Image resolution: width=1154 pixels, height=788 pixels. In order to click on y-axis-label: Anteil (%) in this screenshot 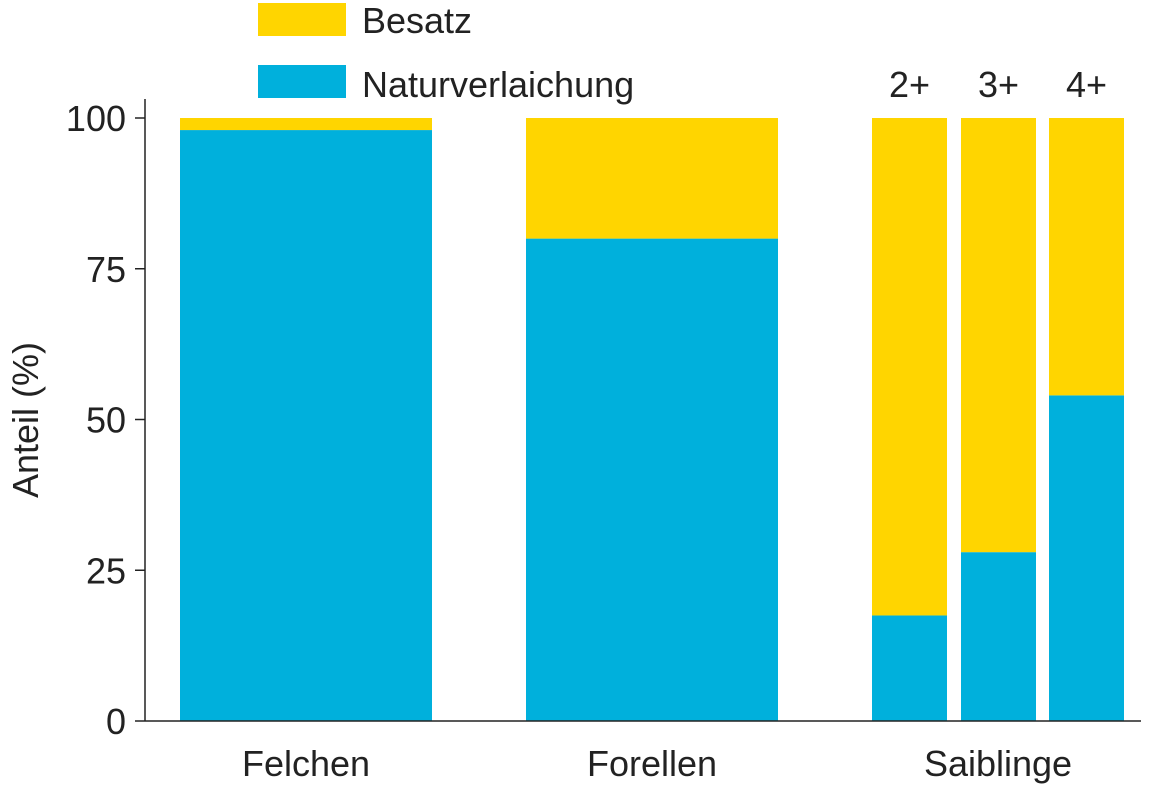, I will do `click(25, 420)`.